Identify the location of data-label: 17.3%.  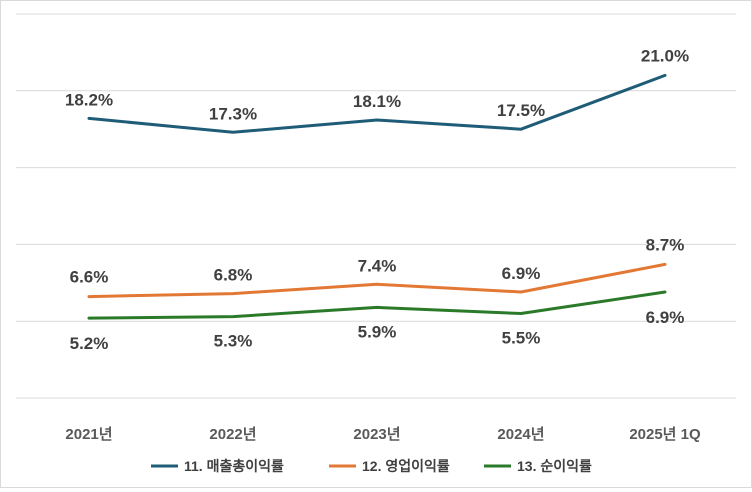
(233, 113).